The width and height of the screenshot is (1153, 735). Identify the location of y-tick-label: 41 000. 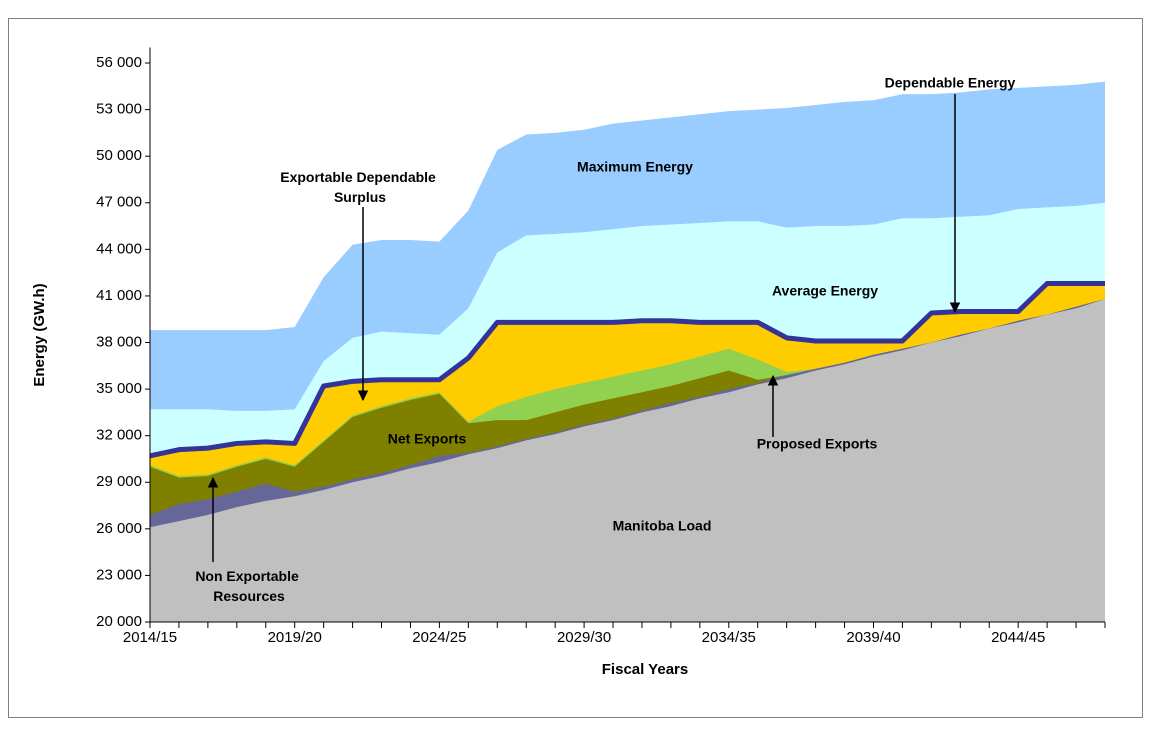
(119, 295).